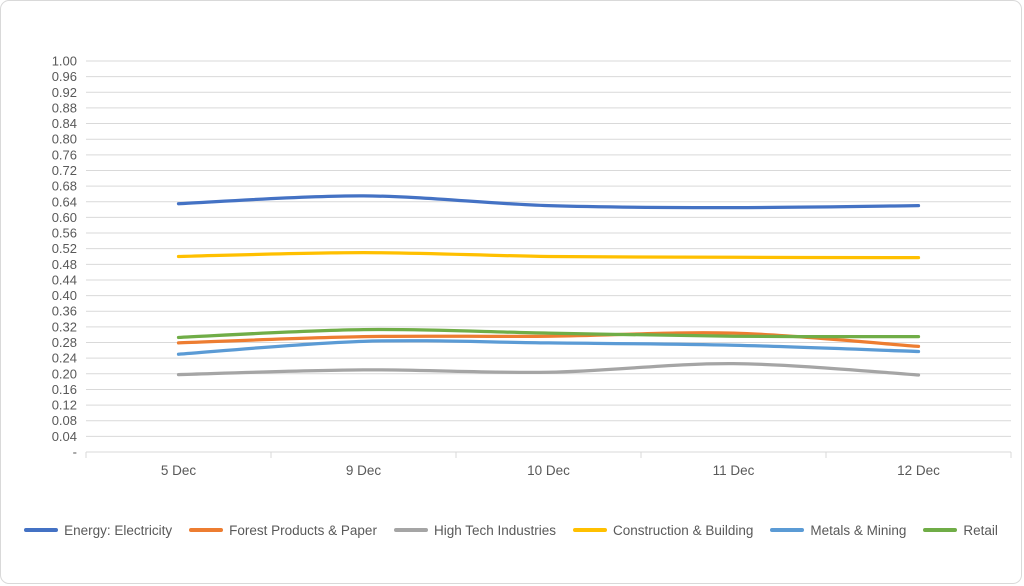  Describe the element at coordinates (858, 530) in the screenshot. I see `legend-label: Metals & Mining` at that location.